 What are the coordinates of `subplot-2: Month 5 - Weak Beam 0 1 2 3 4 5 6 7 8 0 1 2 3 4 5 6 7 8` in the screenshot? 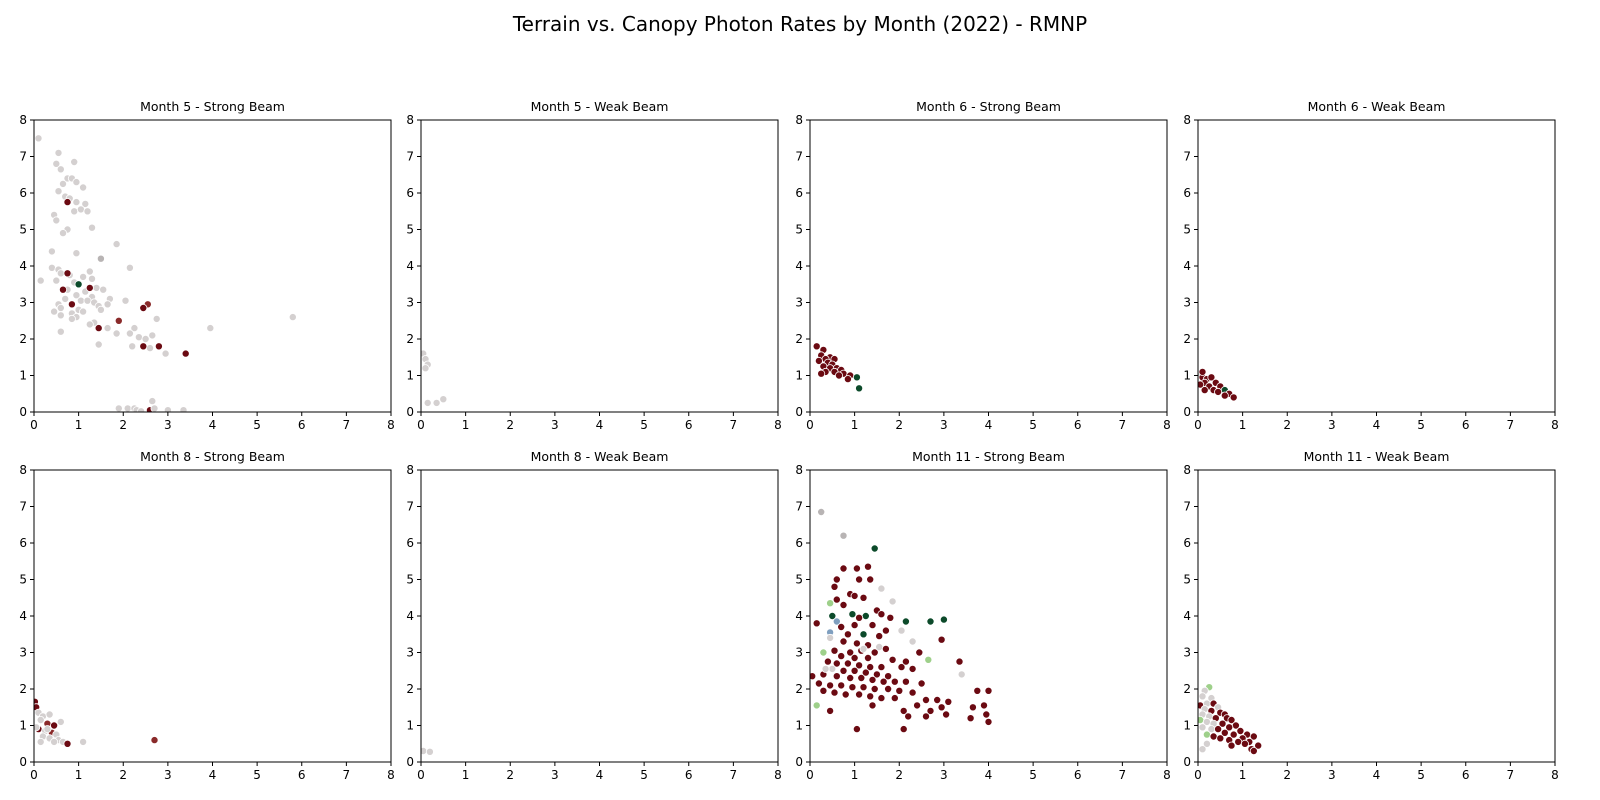 It's located at (593, 265).